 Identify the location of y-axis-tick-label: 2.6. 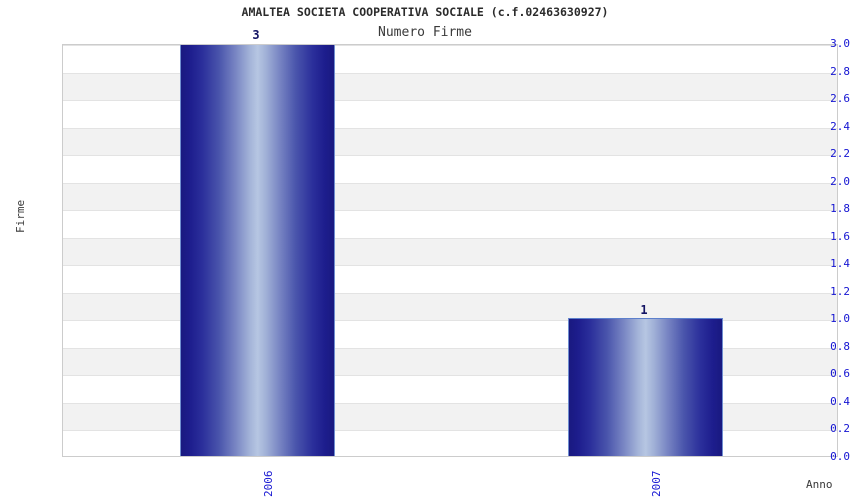
(840, 99).